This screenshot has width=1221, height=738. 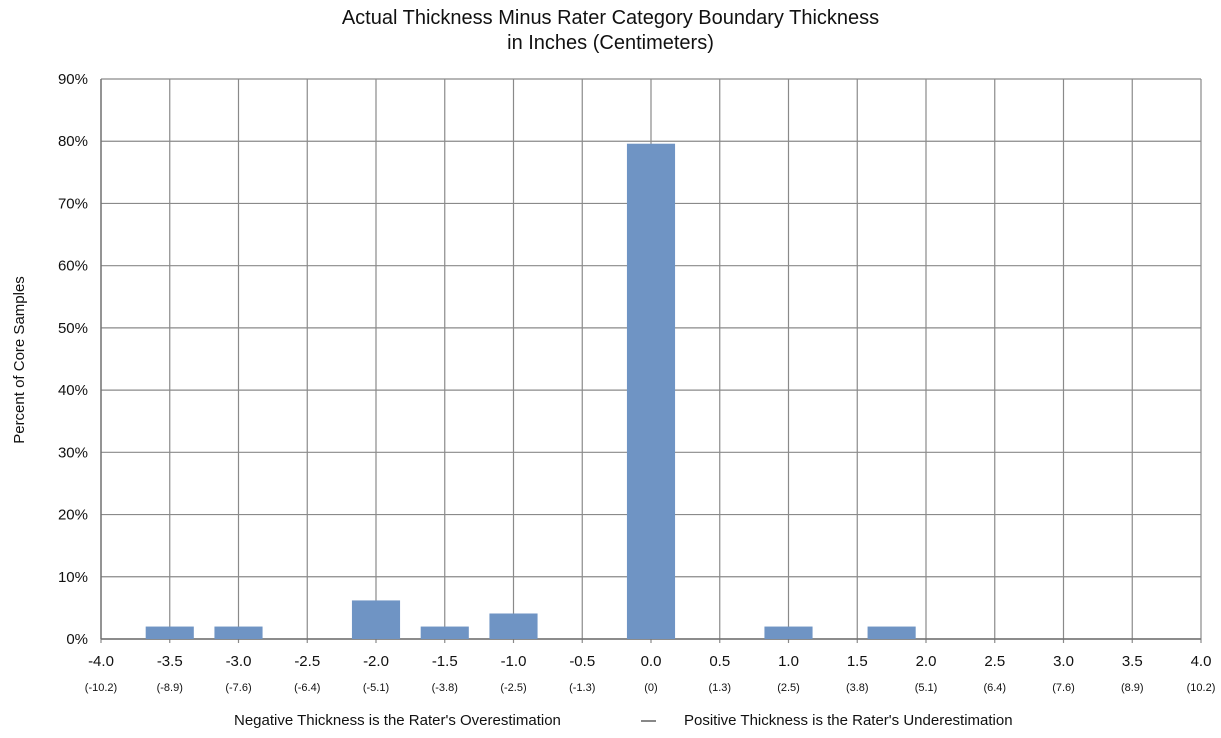 I want to click on x-tick-sublabel: (-6.4), so click(x=307, y=688).